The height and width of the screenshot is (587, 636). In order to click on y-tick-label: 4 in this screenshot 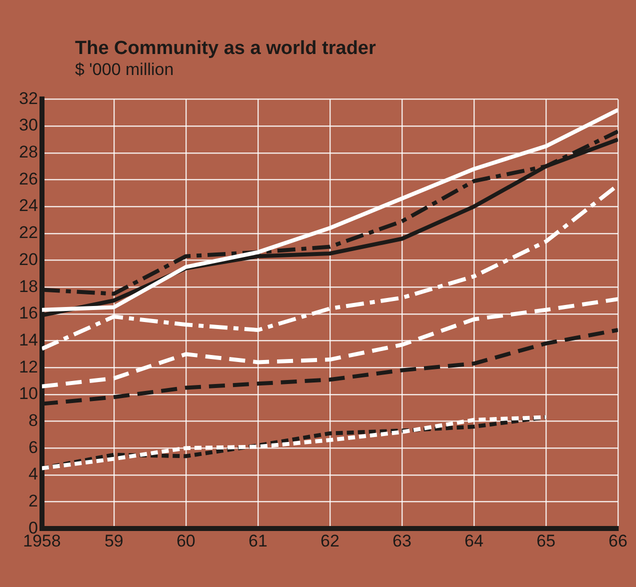, I will do `click(33, 474)`.